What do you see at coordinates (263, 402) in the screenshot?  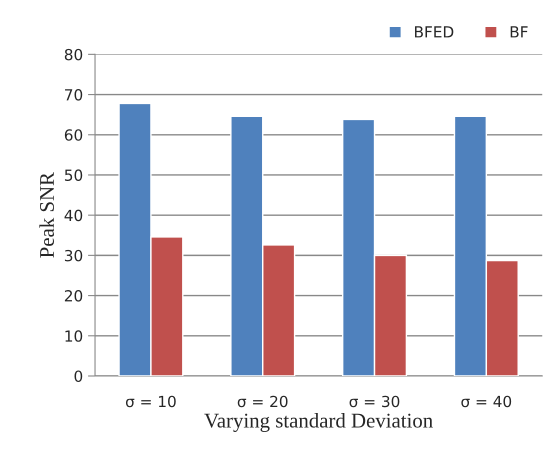 I see `x-tick-label: σ = 20` at bounding box center [263, 402].